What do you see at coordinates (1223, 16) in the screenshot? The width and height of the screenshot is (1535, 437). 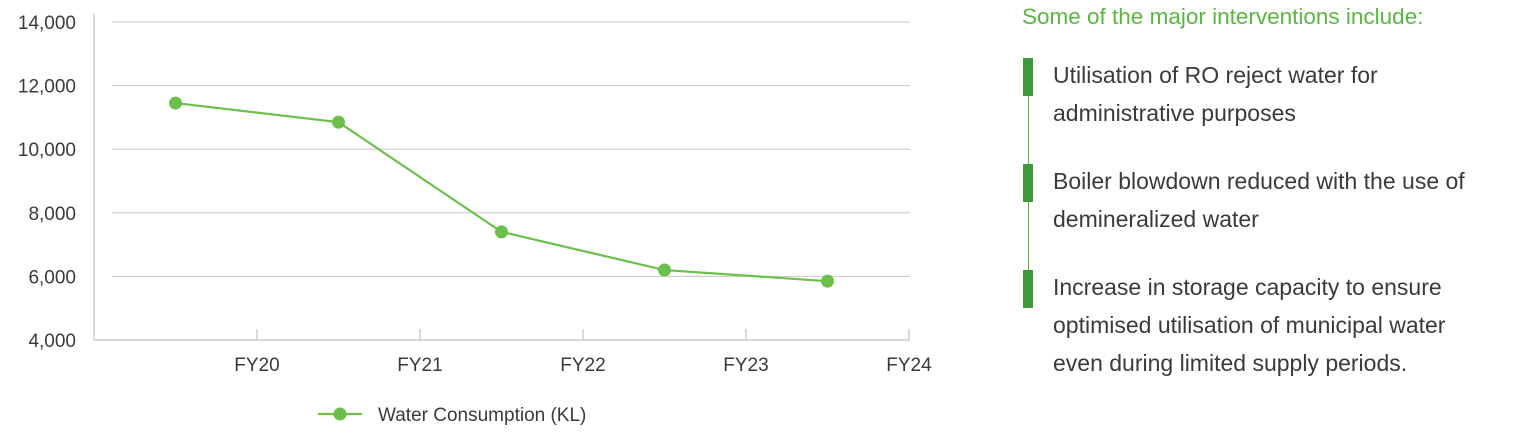 I see `interventions-title: Some of the major interventions include:` at bounding box center [1223, 16].